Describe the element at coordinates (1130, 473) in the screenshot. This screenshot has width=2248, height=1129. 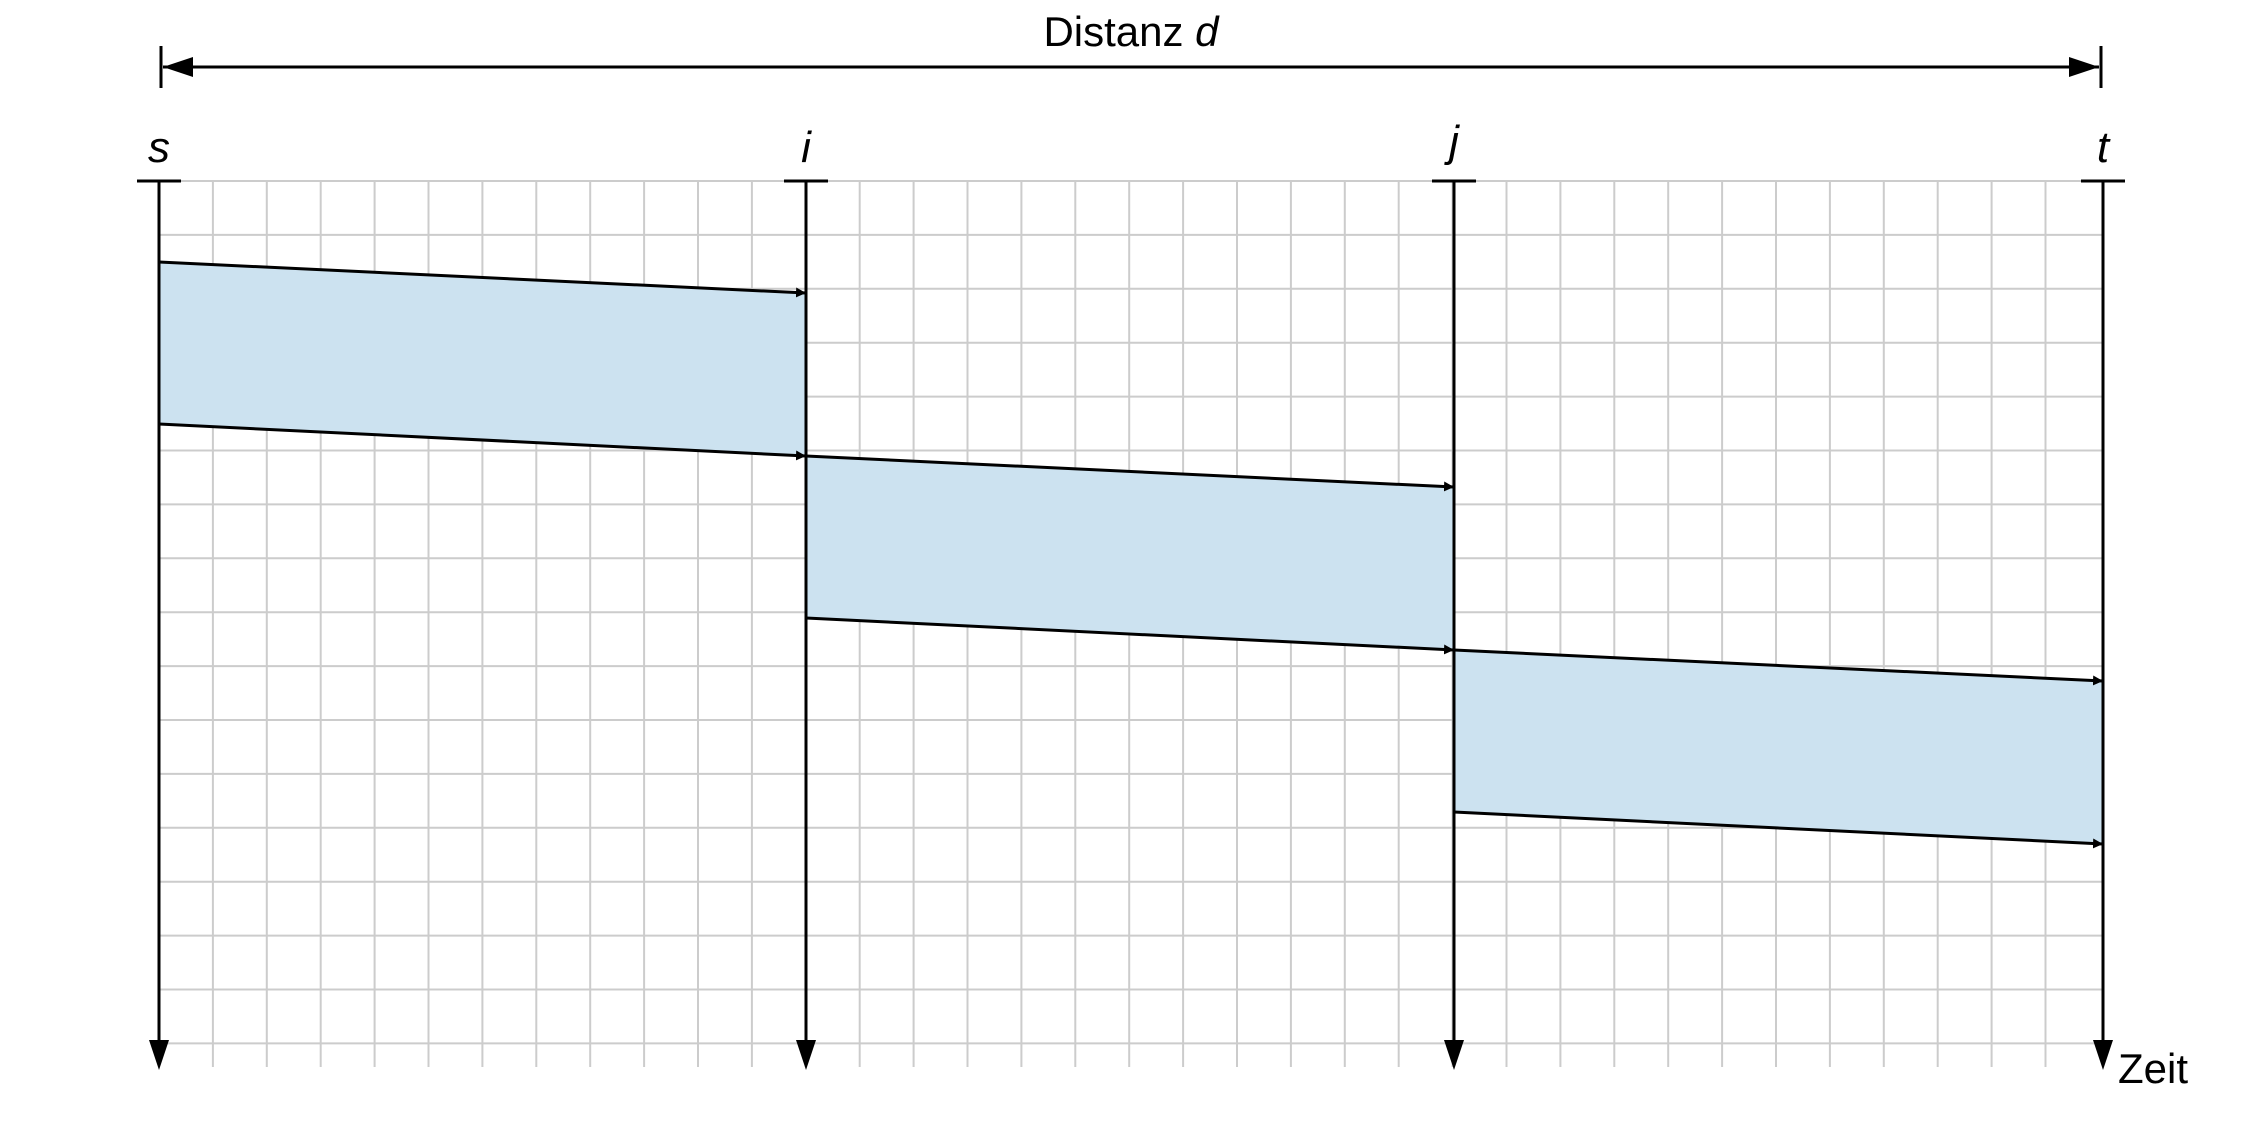
I see `arrow-i-j-start` at that location.